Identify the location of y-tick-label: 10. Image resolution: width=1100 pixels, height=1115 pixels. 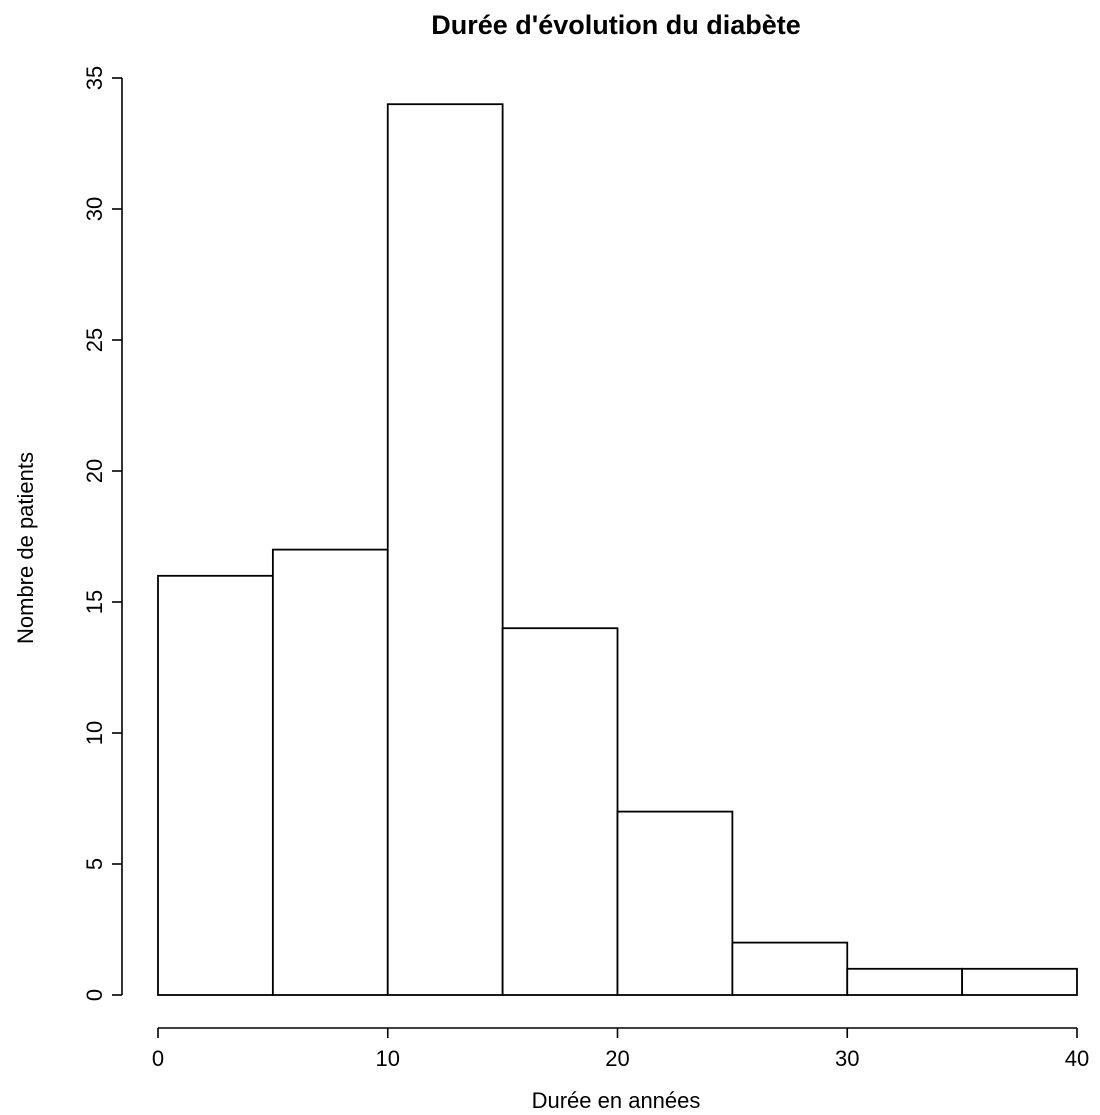
(94, 733).